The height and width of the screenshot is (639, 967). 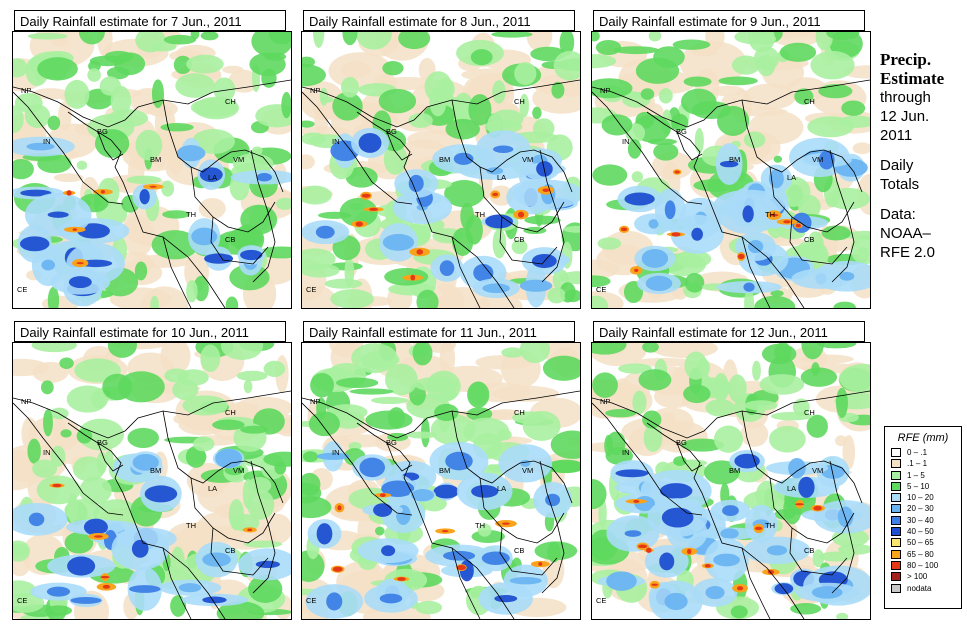 I want to click on end-date-line2: 2011, so click(x=896, y=135).